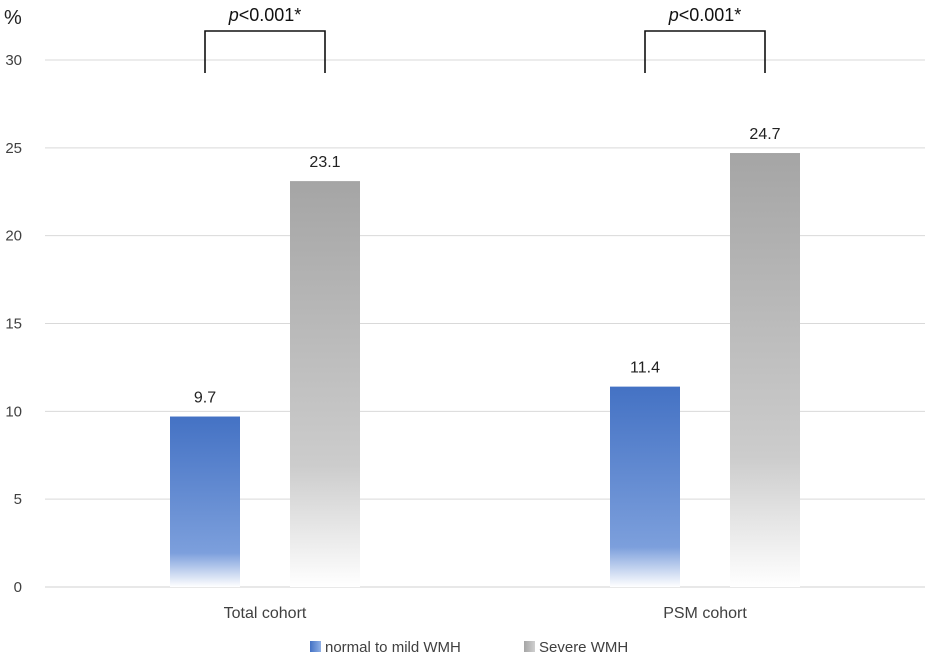 Image resolution: width=935 pixels, height=661 pixels. Describe the element at coordinates (486, 613) in the screenshot. I see `x-axis-categories: Total cohort PSM cohort` at that location.